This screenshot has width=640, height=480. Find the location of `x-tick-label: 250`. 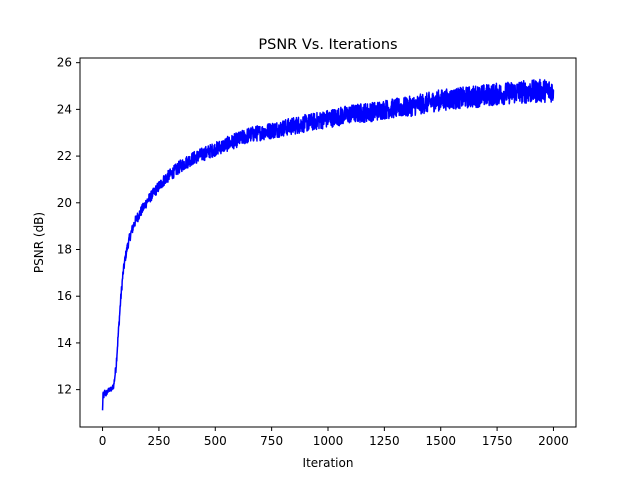

x-tick-label: 250 is located at coordinates (158, 441).